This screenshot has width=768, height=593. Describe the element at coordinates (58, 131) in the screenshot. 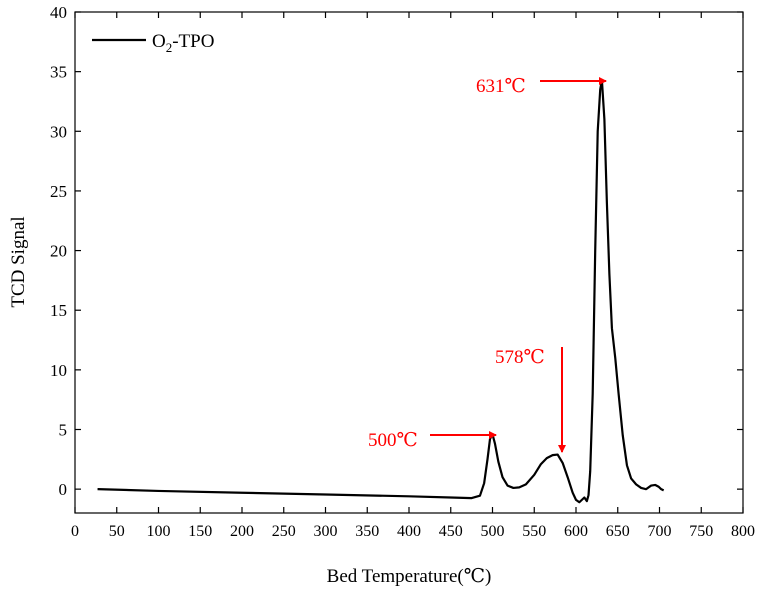

I see `y-tick-label: 30` at that location.